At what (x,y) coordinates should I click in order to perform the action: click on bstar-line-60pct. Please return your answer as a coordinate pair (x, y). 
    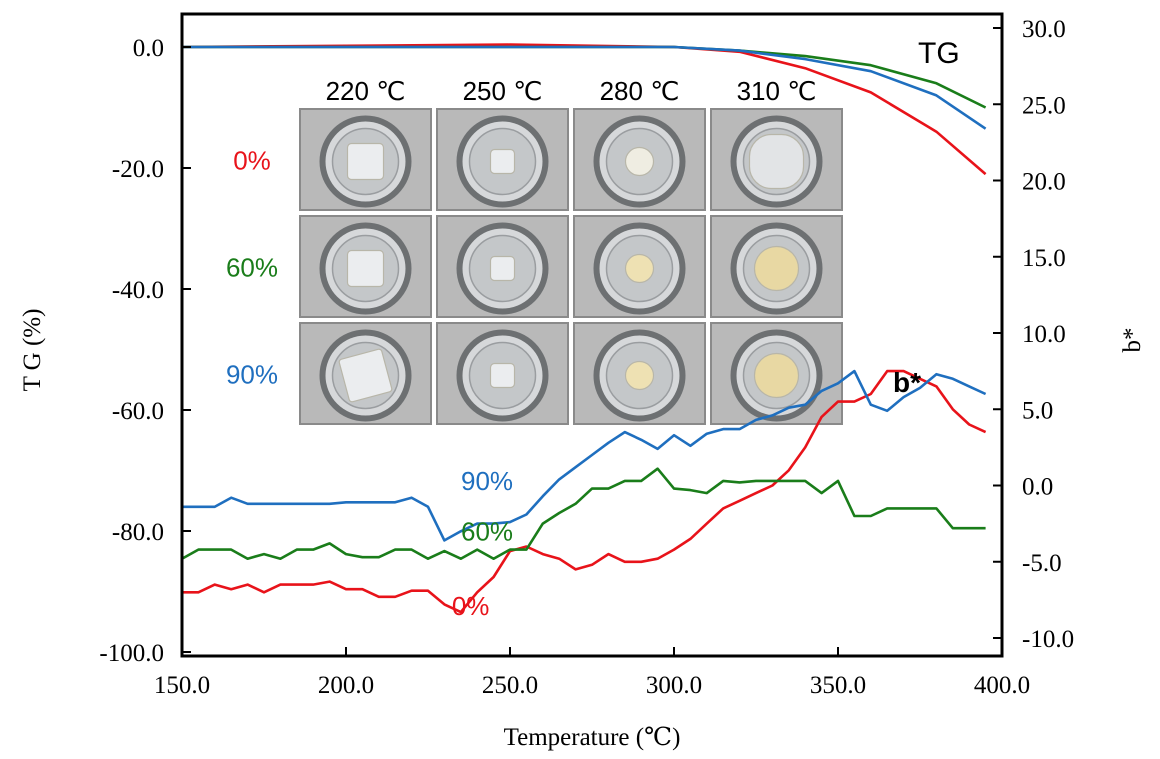
    Looking at the image, I should click on (583, 514).